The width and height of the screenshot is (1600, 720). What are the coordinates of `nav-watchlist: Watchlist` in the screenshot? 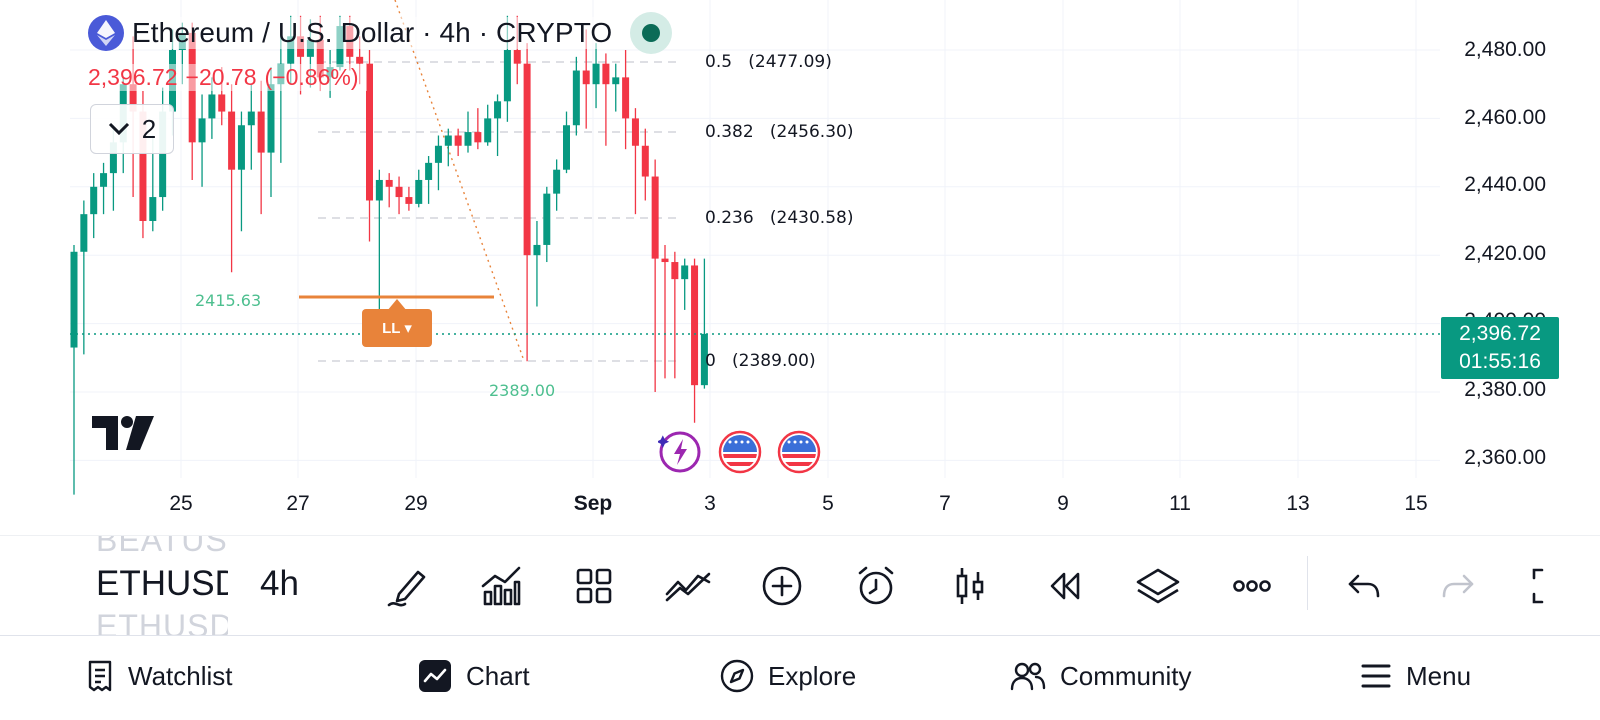 It's located at (159, 676).